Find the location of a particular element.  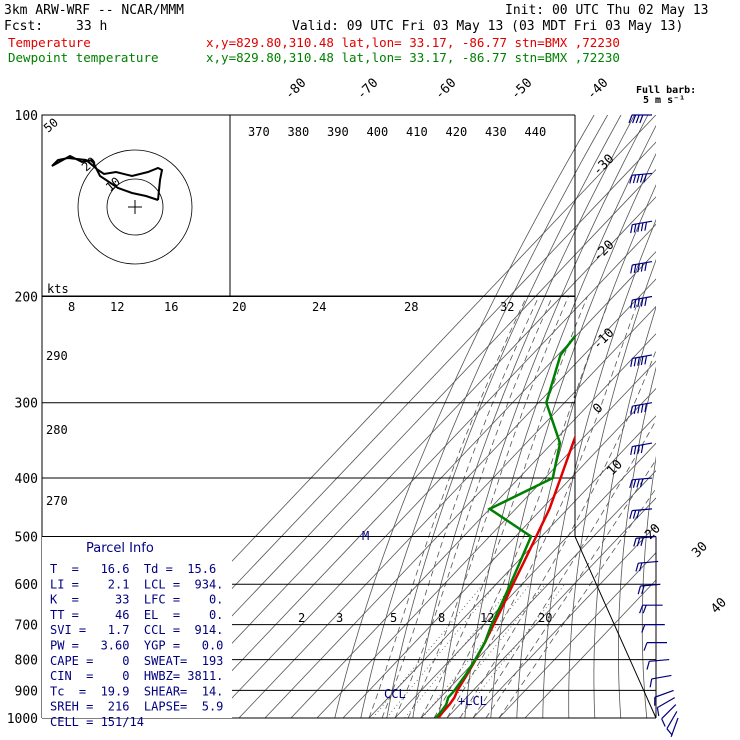

barb-key-value: 5 m s⁻¹ is located at coordinates (664, 100).